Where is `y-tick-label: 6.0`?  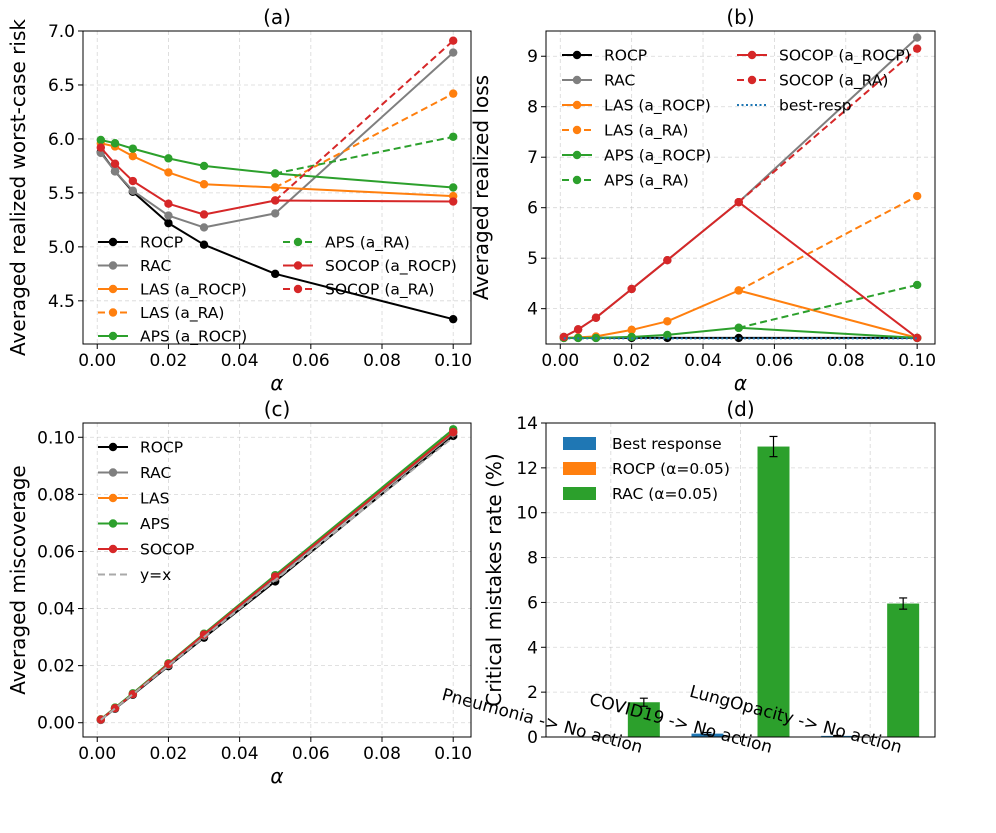
y-tick-label: 6.0 is located at coordinates (61, 140).